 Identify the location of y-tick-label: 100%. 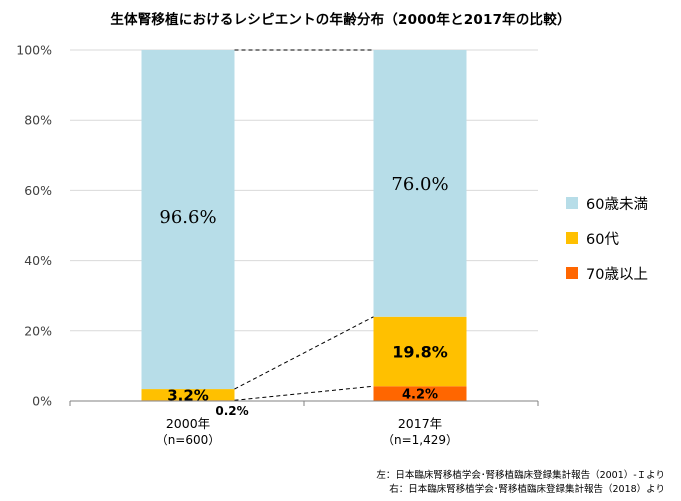
(34, 50).